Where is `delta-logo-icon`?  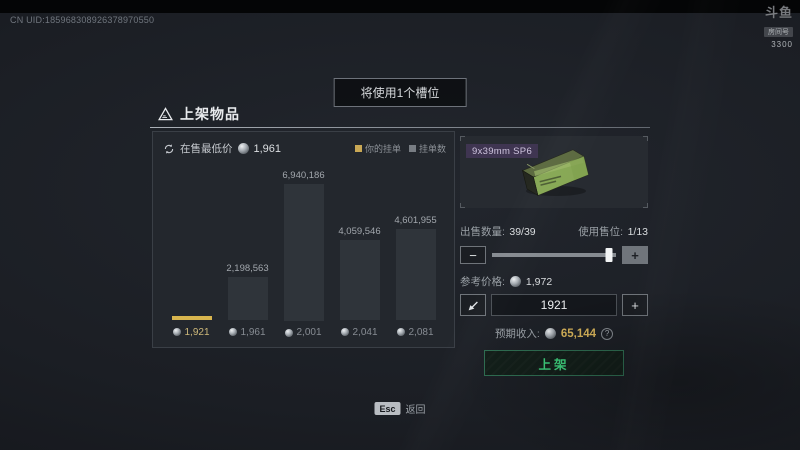 delta-logo-icon is located at coordinates (165, 114).